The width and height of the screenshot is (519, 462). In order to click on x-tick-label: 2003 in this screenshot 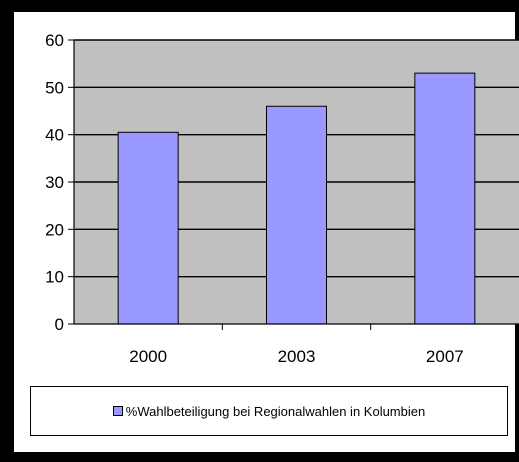, I will do `click(297, 356)`.